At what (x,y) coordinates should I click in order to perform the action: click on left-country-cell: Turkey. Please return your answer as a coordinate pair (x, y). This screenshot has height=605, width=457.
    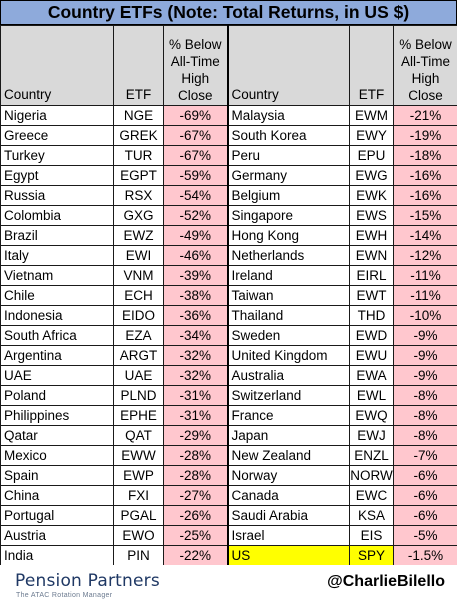
    Looking at the image, I should click on (57, 155).